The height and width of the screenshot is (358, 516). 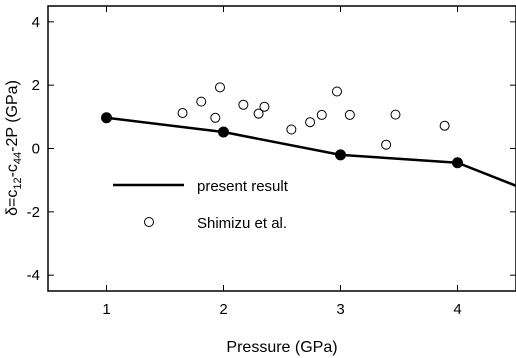 What do you see at coordinates (18, 158) in the screenshot?
I see `y-axis-label-subscript: 44` at bounding box center [18, 158].